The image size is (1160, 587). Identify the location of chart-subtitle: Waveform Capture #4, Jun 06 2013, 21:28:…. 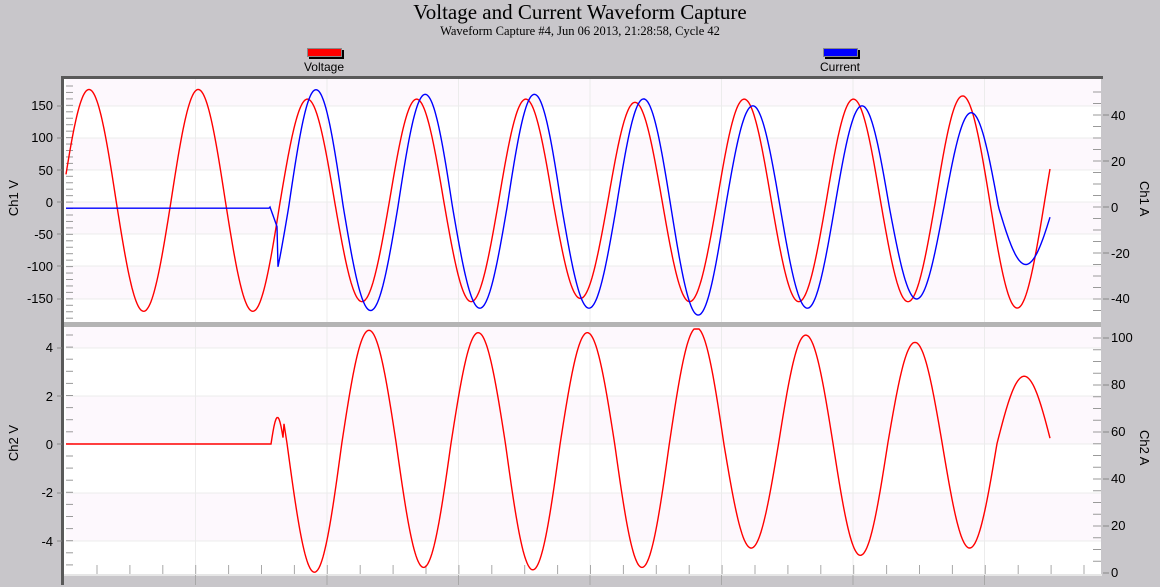
(580, 31).